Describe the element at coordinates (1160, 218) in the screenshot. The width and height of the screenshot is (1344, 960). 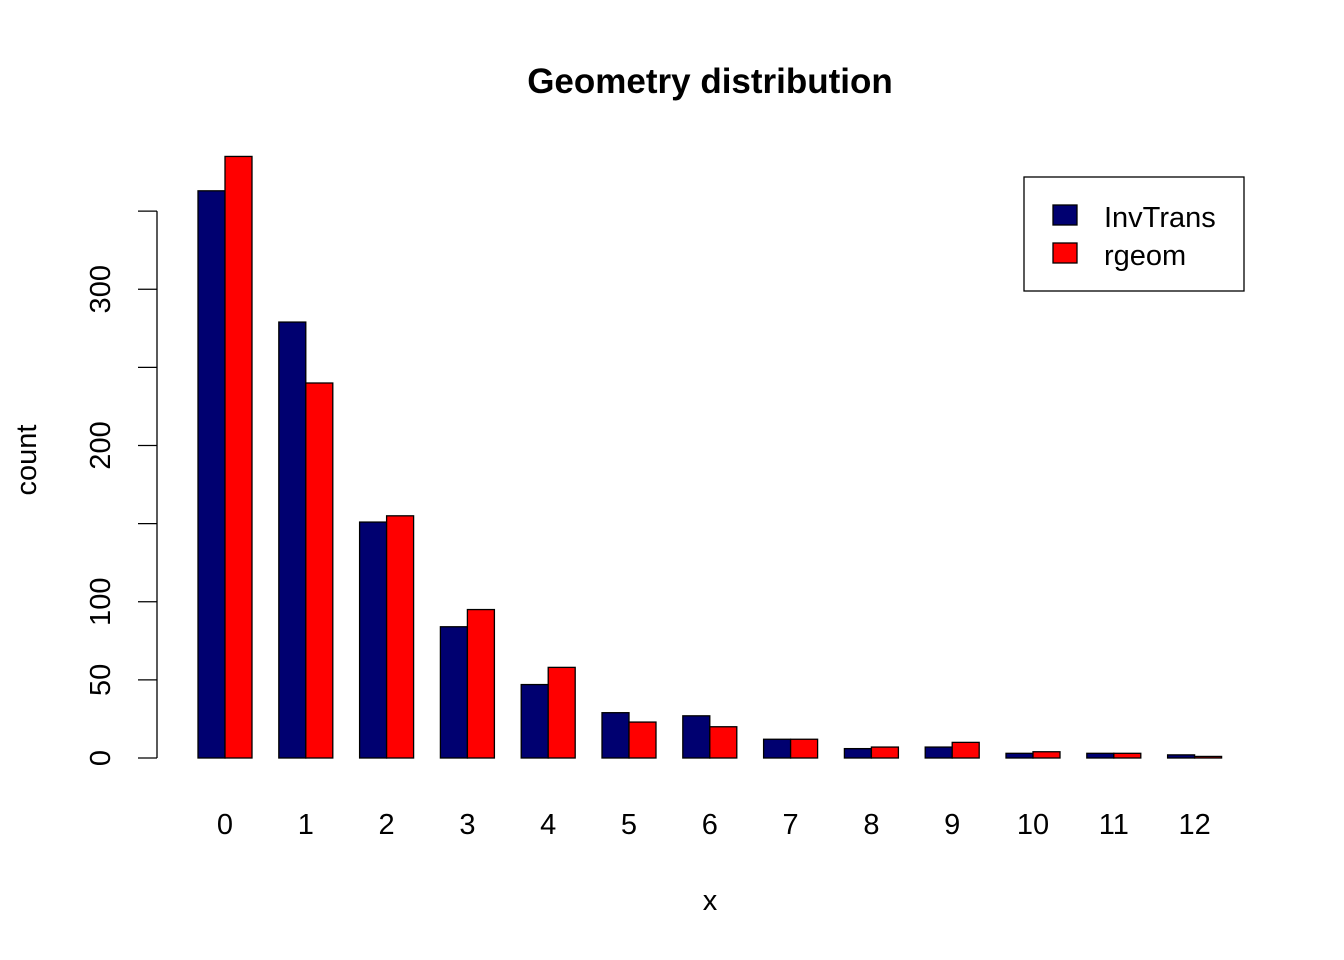
I see `legend-label-invtrans: InvTrans` at that location.